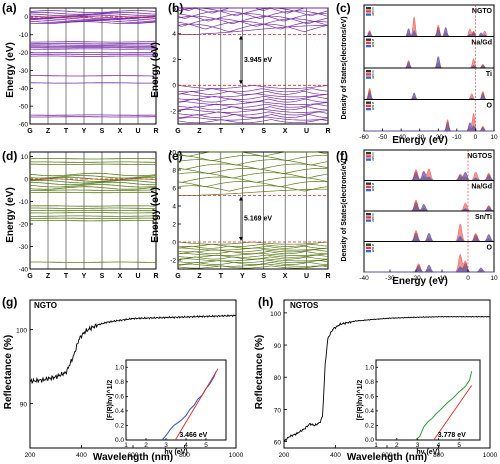  What do you see at coordinates (442, 278) in the screenshot?
I see `x-tick-label: -10` at bounding box center [442, 278].